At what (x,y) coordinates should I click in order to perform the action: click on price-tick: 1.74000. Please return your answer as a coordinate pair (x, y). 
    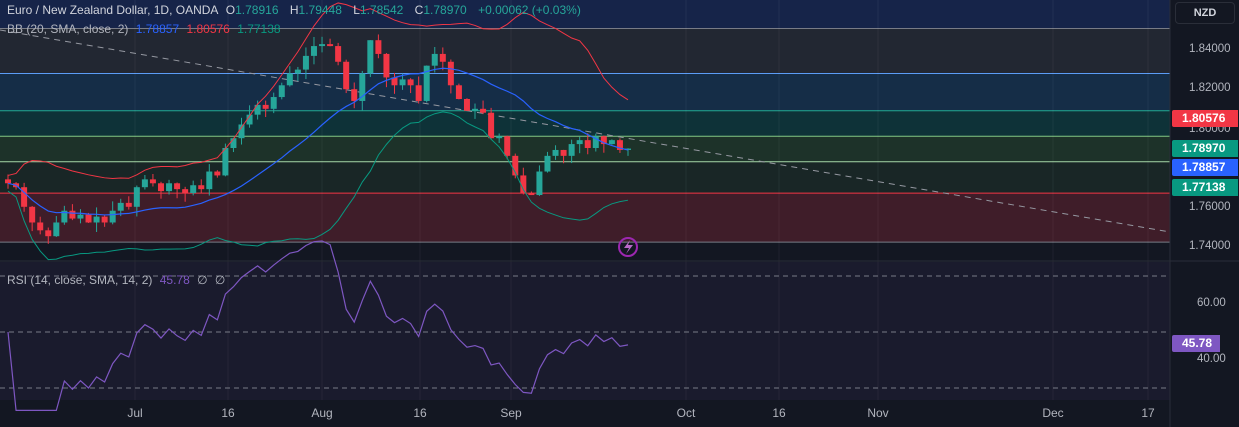
    Looking at the image, I should click on (1210, 246).